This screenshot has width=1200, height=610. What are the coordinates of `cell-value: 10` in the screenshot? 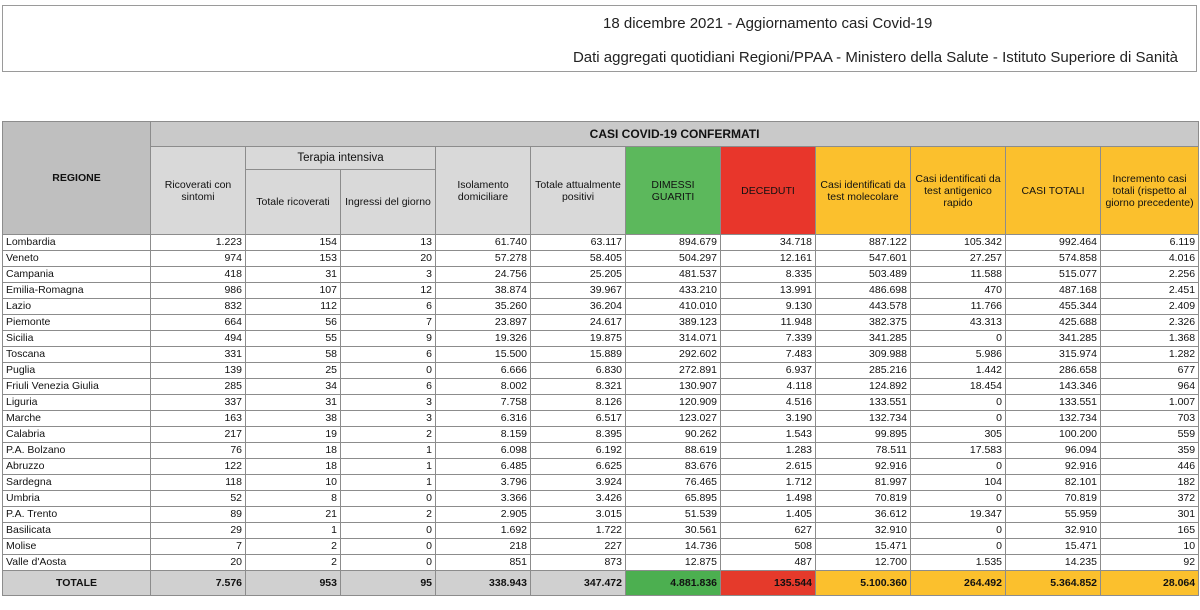 It's located at (293, 482).